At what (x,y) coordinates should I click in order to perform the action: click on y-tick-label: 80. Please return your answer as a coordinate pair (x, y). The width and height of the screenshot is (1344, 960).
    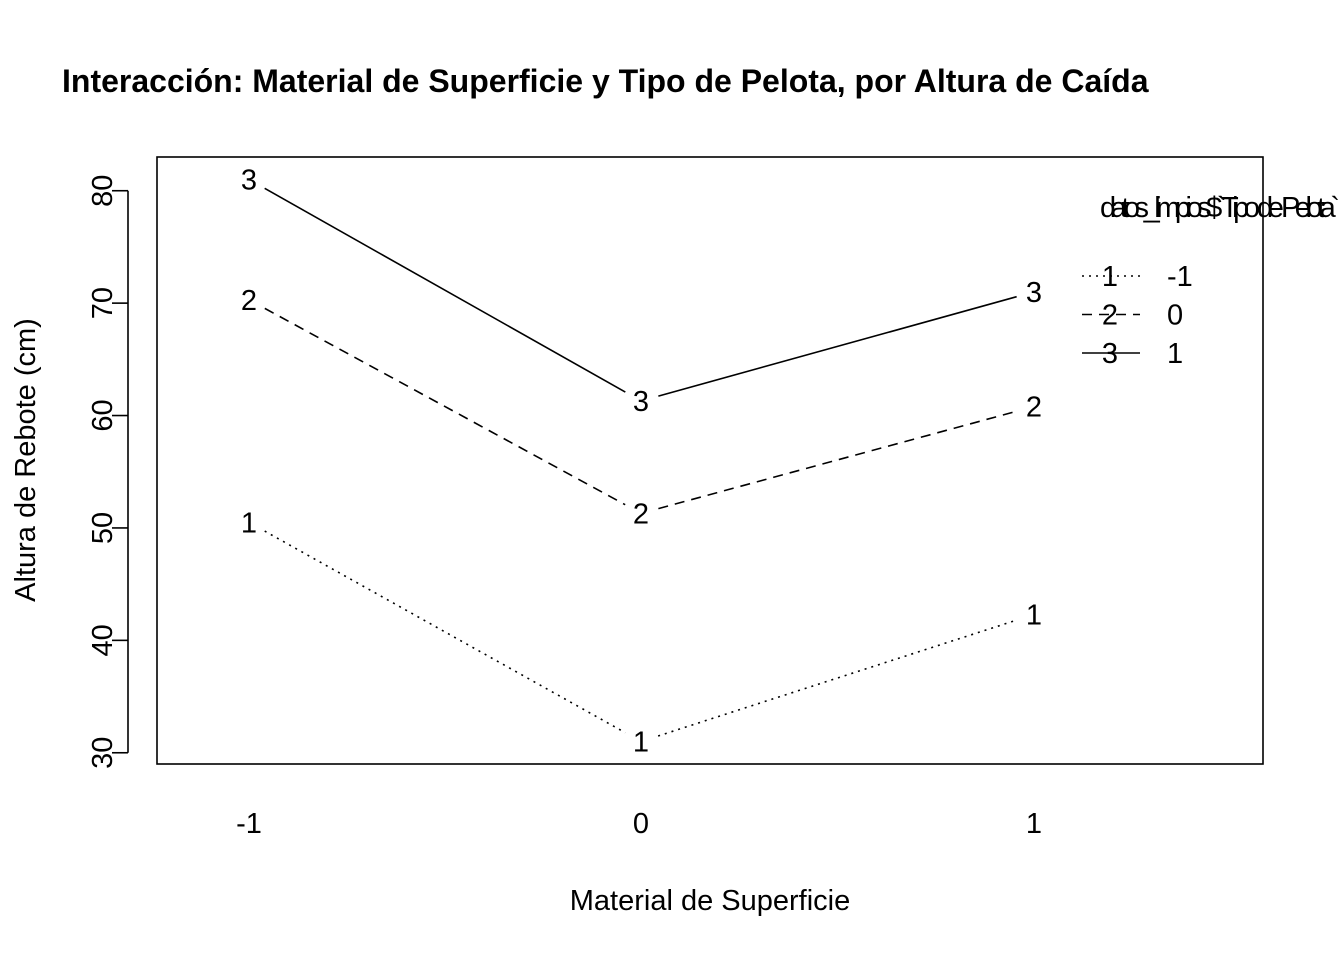
    Looking at the image, I should click on (103, 191).